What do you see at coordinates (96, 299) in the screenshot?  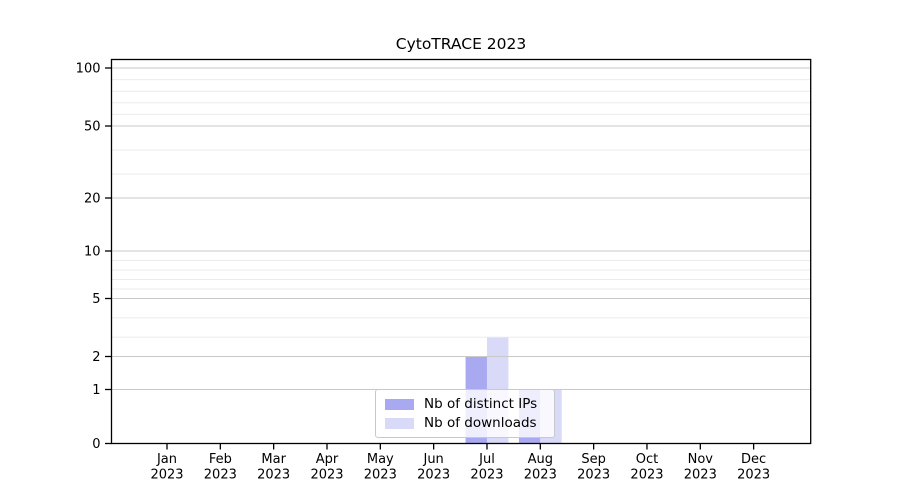 I see `y-tick-label: 5` at bounding box center [96, 299].